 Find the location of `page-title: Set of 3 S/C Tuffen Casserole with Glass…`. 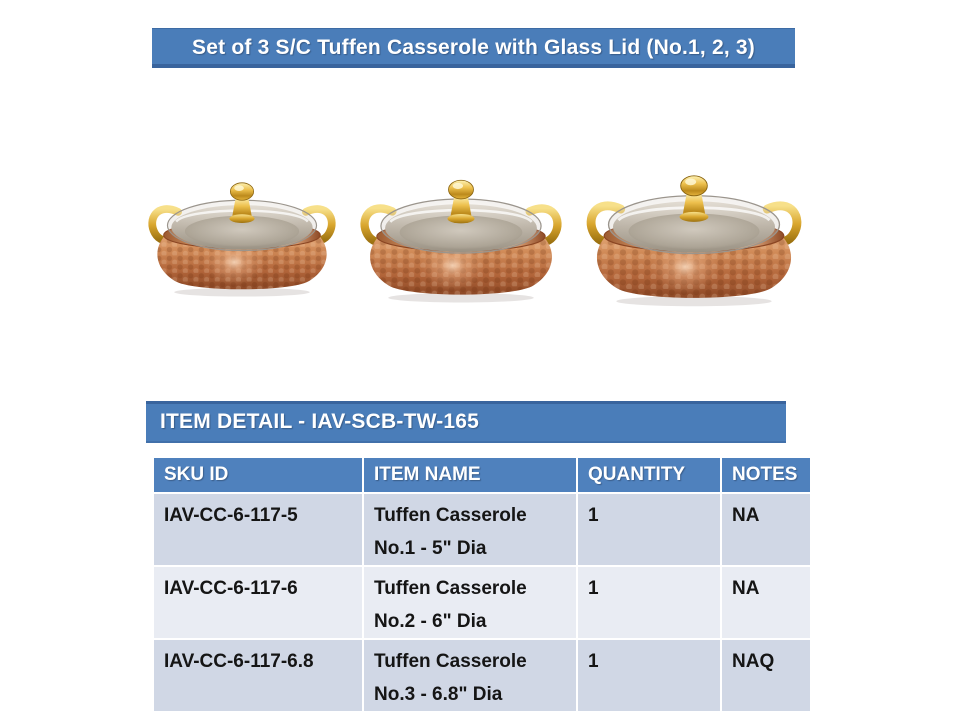

page-title: Set of 3 S/C Tuffen Casserole with Glass… is located at coordinates (473, 48).